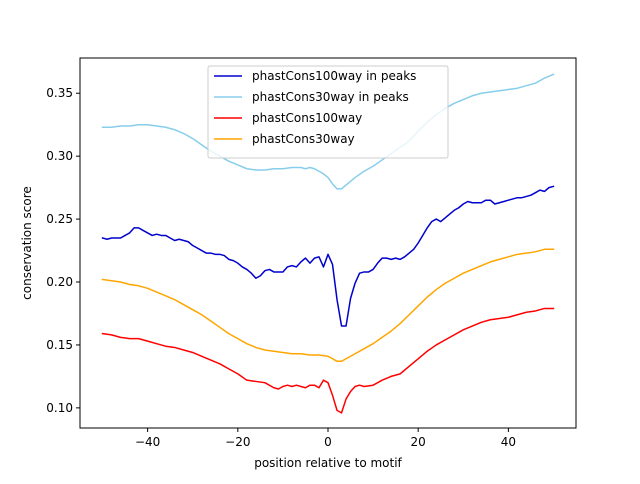 The image size is (640, 484). Describe the element at coordinates (27, 243) in the screenshot. I see `y-axis-label: conservation score` at that location.